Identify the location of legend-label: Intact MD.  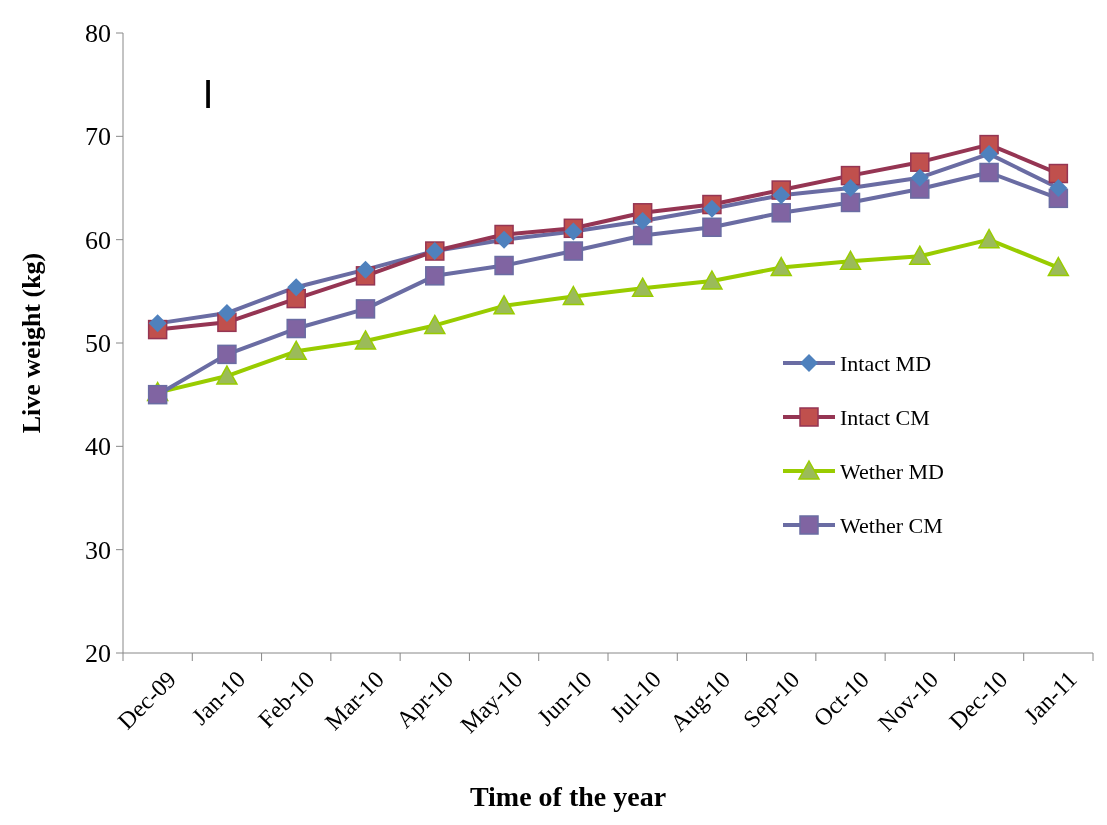
(886, 363).